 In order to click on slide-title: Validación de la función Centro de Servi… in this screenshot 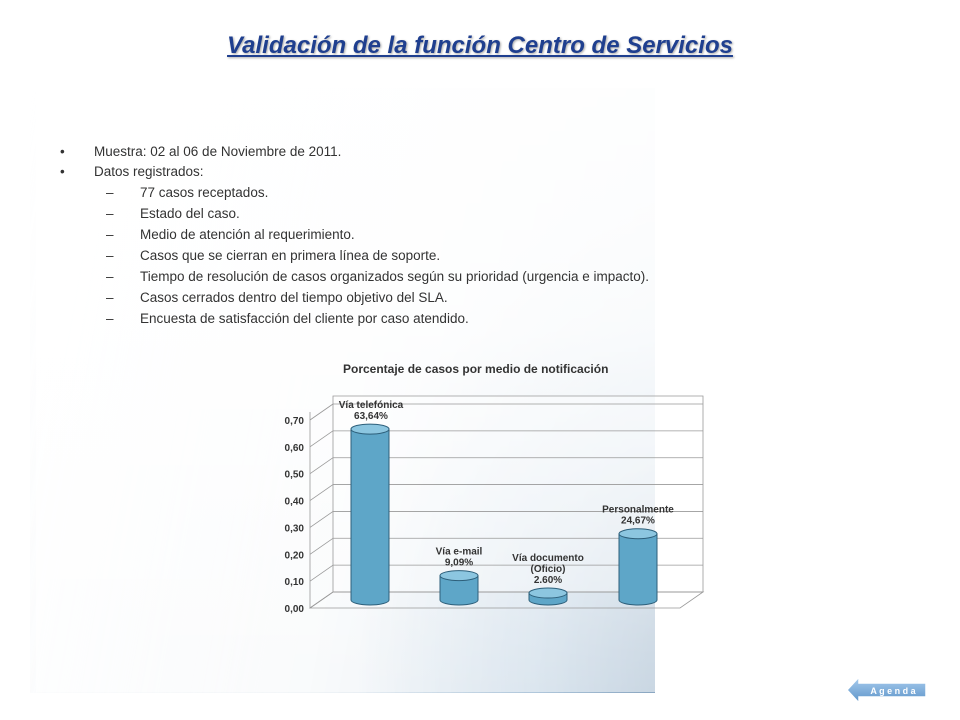, I will do `click(480, 45)`.